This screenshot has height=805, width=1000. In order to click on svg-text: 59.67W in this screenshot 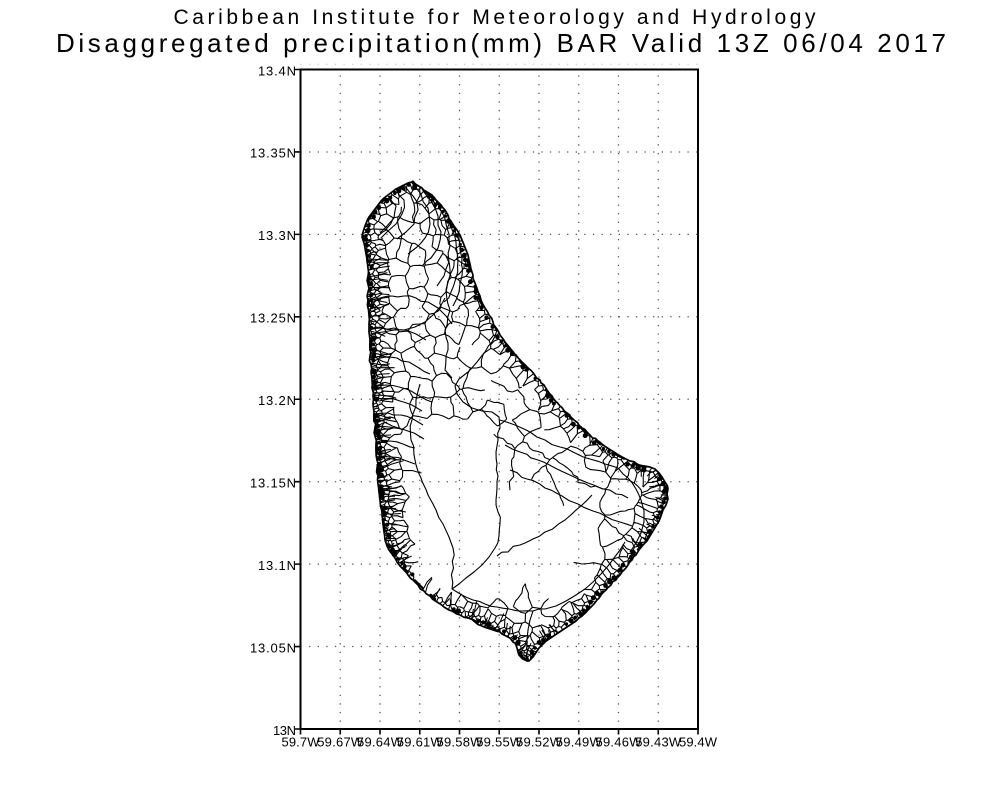, I will do `click(340, 742)`.